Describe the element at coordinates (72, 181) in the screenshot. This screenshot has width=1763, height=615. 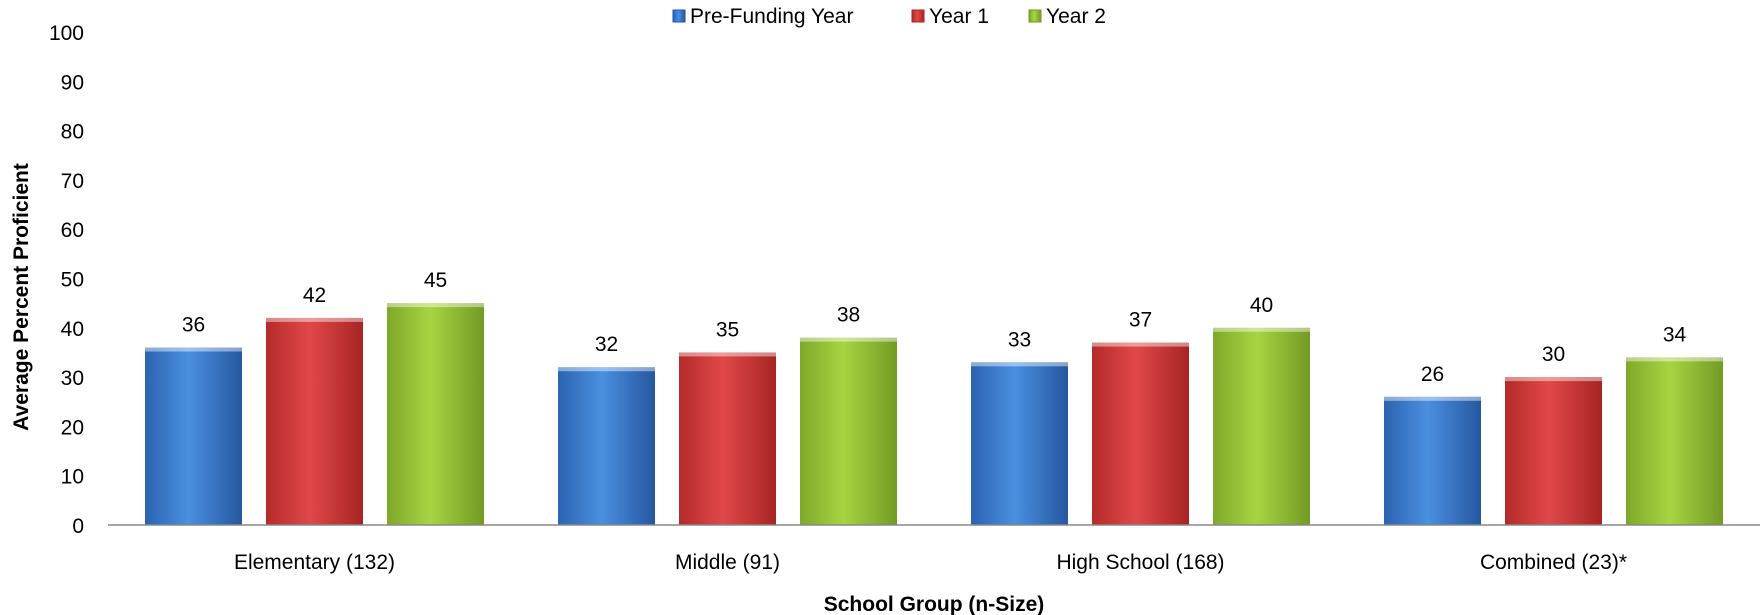
I see `y-tick-label: 70` at that location.